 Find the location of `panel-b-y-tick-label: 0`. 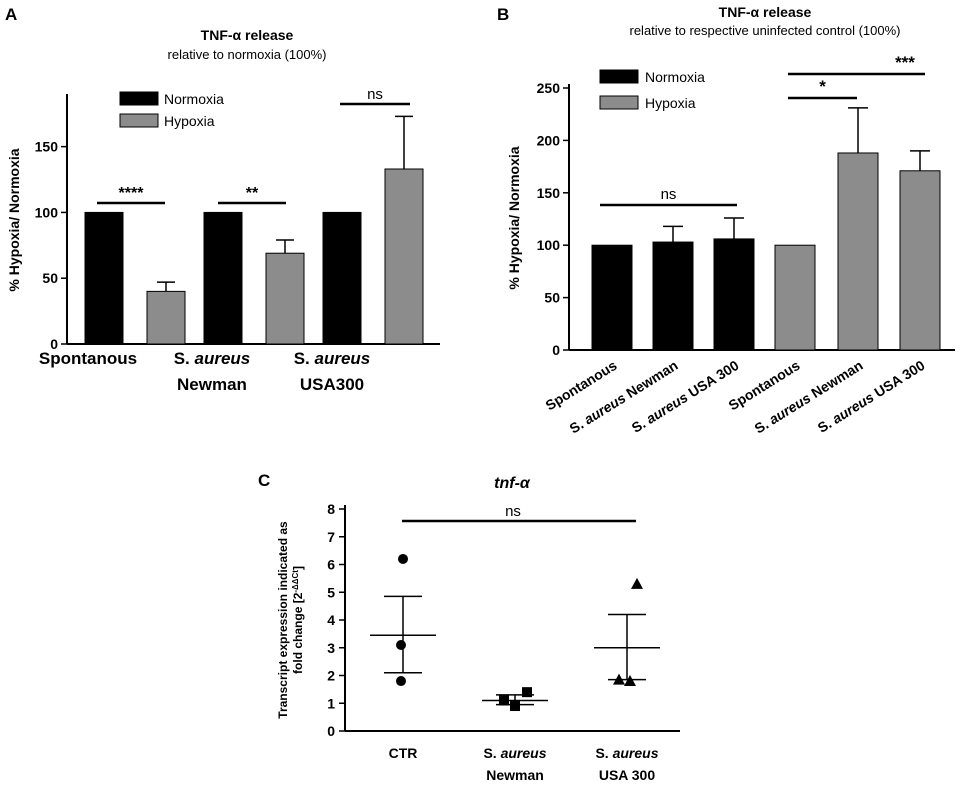

panel-b-y-tick-label: 0 is located at coordinates (556, 350).